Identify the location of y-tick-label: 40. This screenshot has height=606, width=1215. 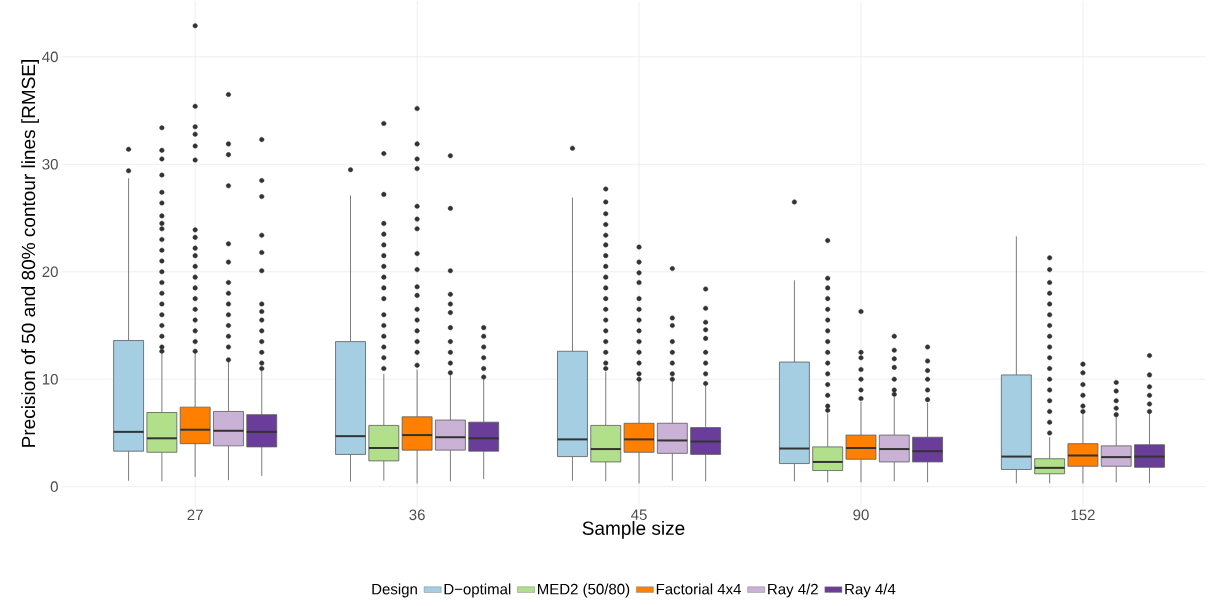
(50, 57).